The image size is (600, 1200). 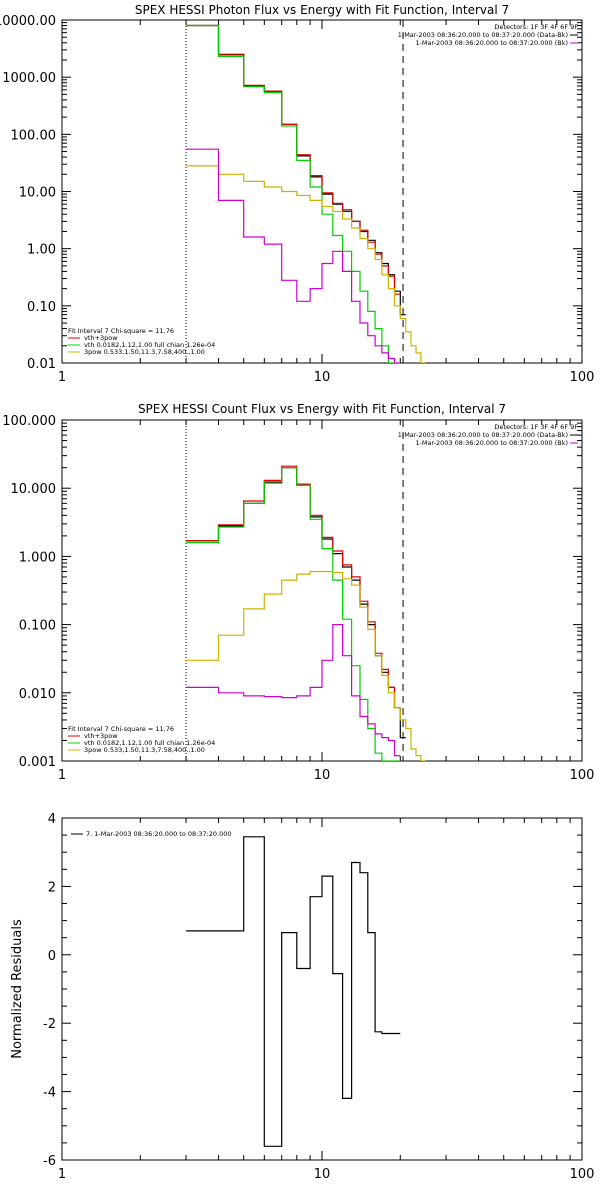 I want to click on y-tick-label: 0.10, so click(x=41, y=307).